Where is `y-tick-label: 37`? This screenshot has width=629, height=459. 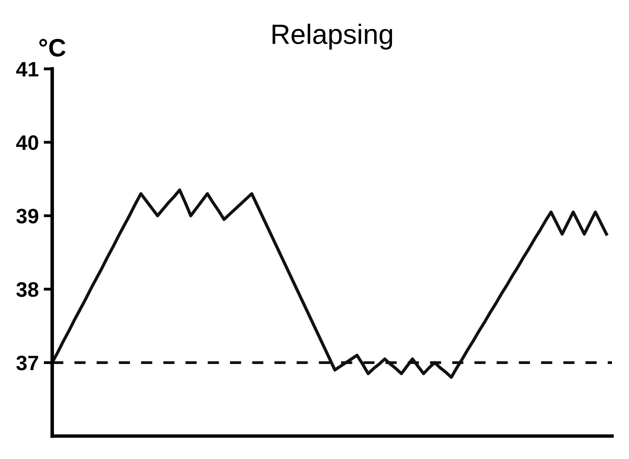
y-tick-label: 37 is located at coordinates (27, 363).